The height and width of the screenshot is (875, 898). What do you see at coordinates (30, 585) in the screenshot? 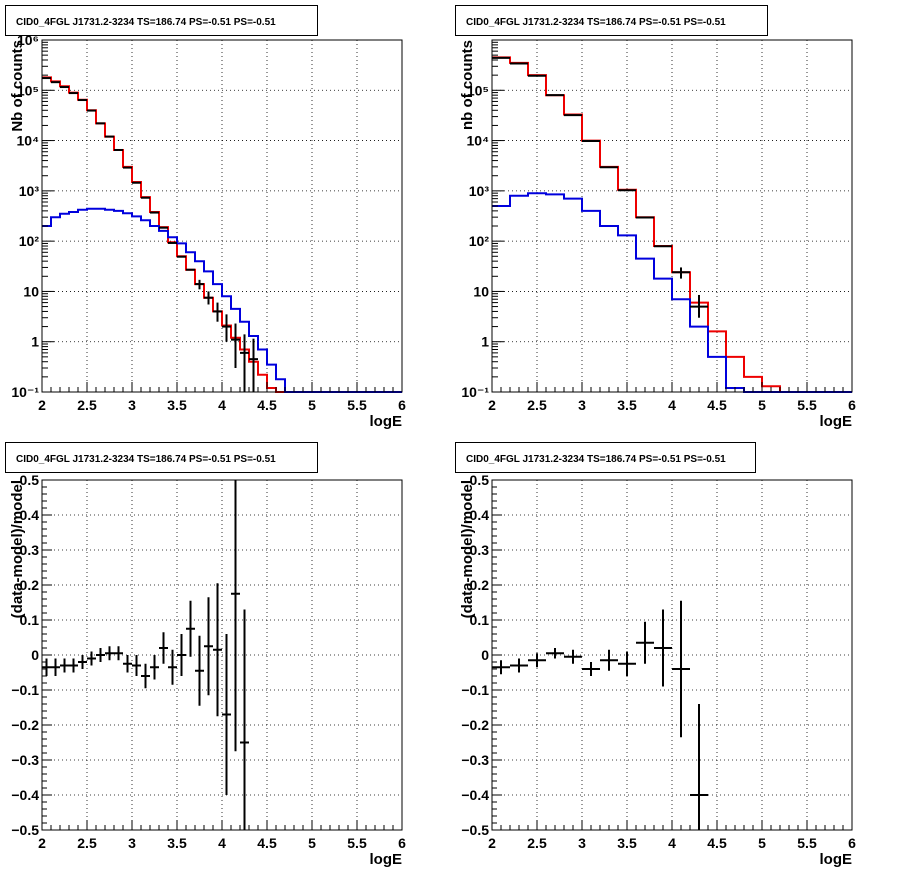
I see `y-tick-label: 0.2` at bounding box center [30, 585].